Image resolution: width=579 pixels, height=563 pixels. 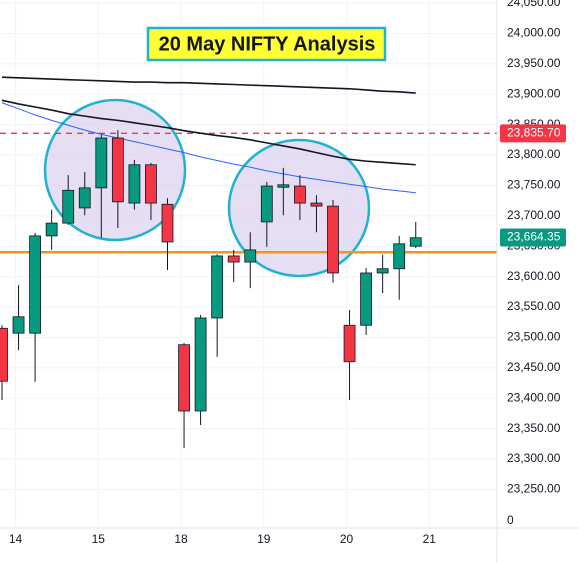 What do you see at coordinates (181, 539) in the screenshot?
I see `x-tick-label: 18` at bounding box center [181, 539].